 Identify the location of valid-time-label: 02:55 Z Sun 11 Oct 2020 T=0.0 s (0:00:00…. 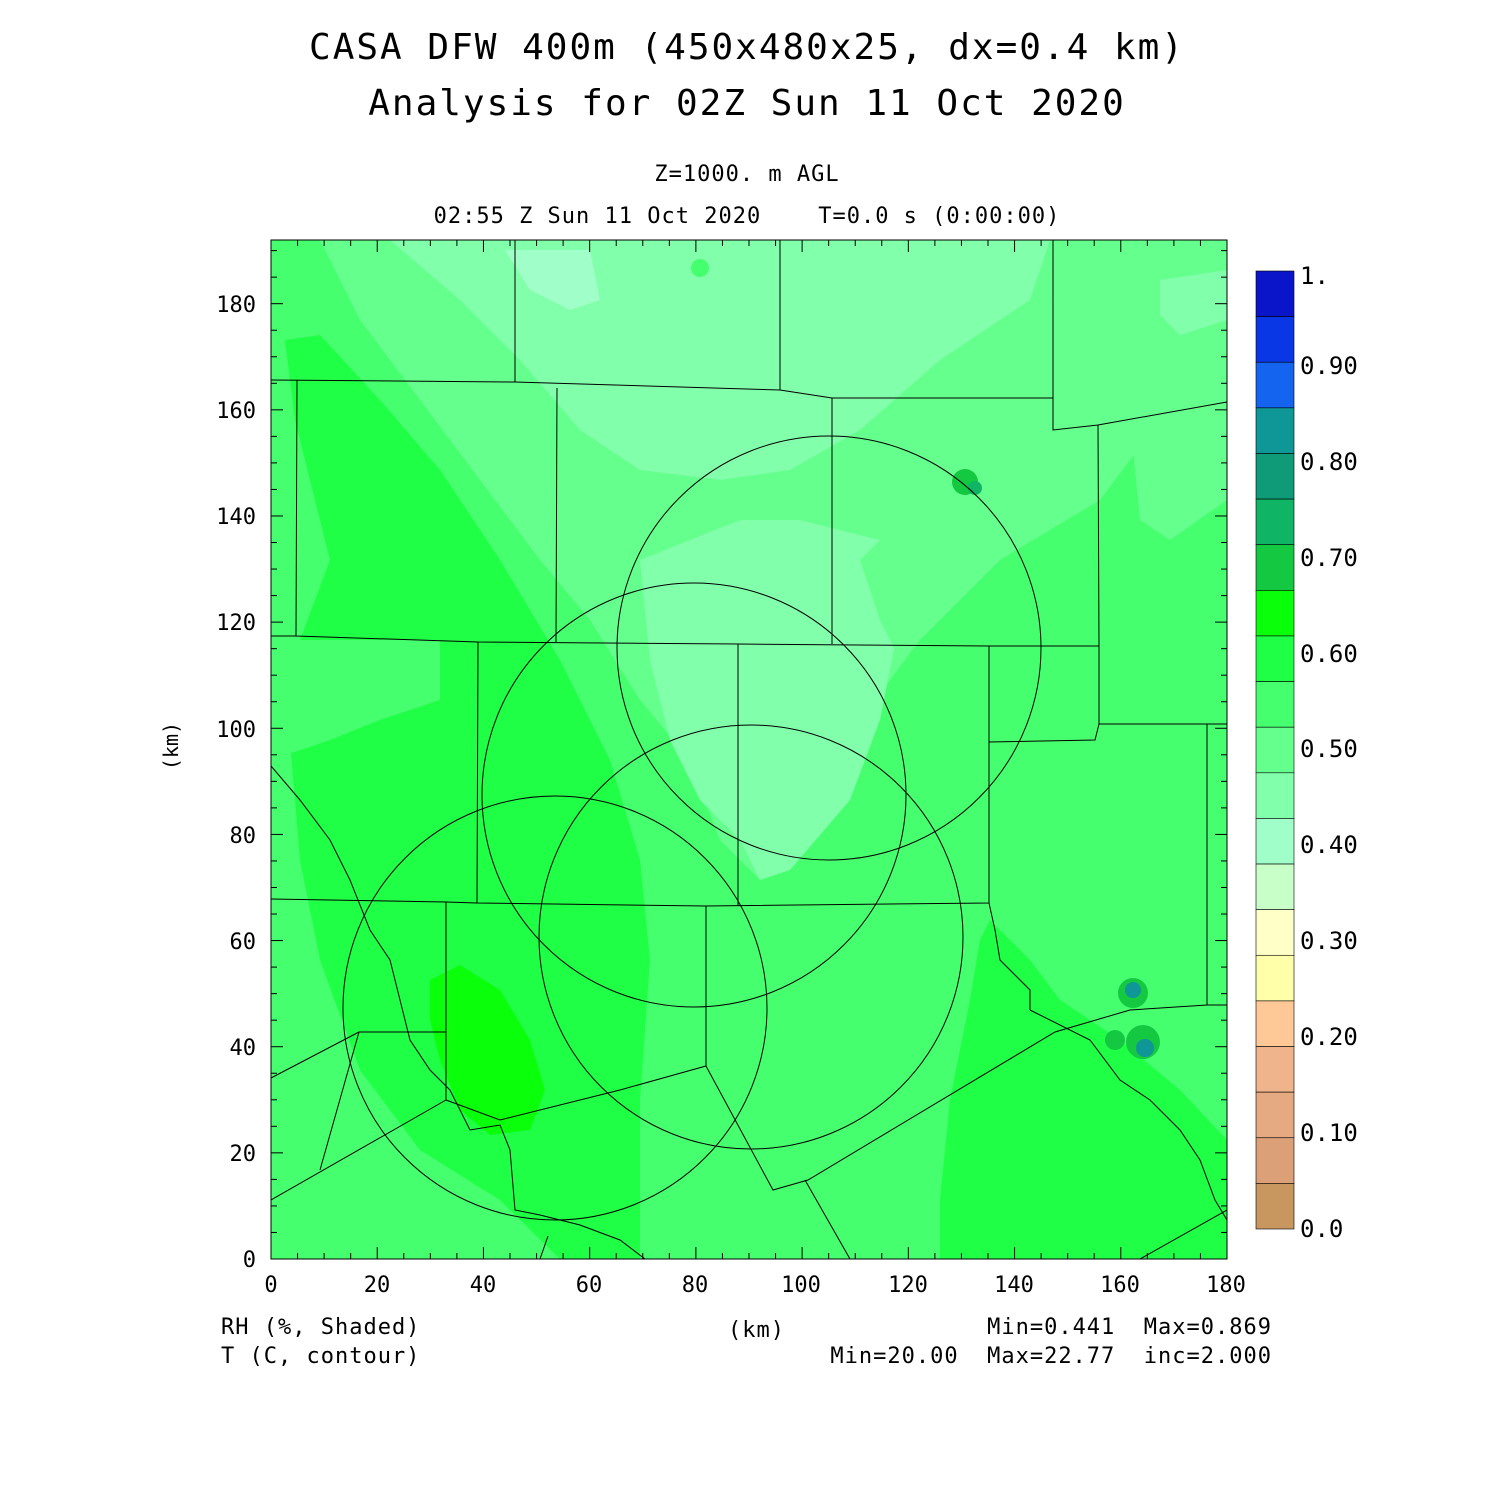
(747, 216).